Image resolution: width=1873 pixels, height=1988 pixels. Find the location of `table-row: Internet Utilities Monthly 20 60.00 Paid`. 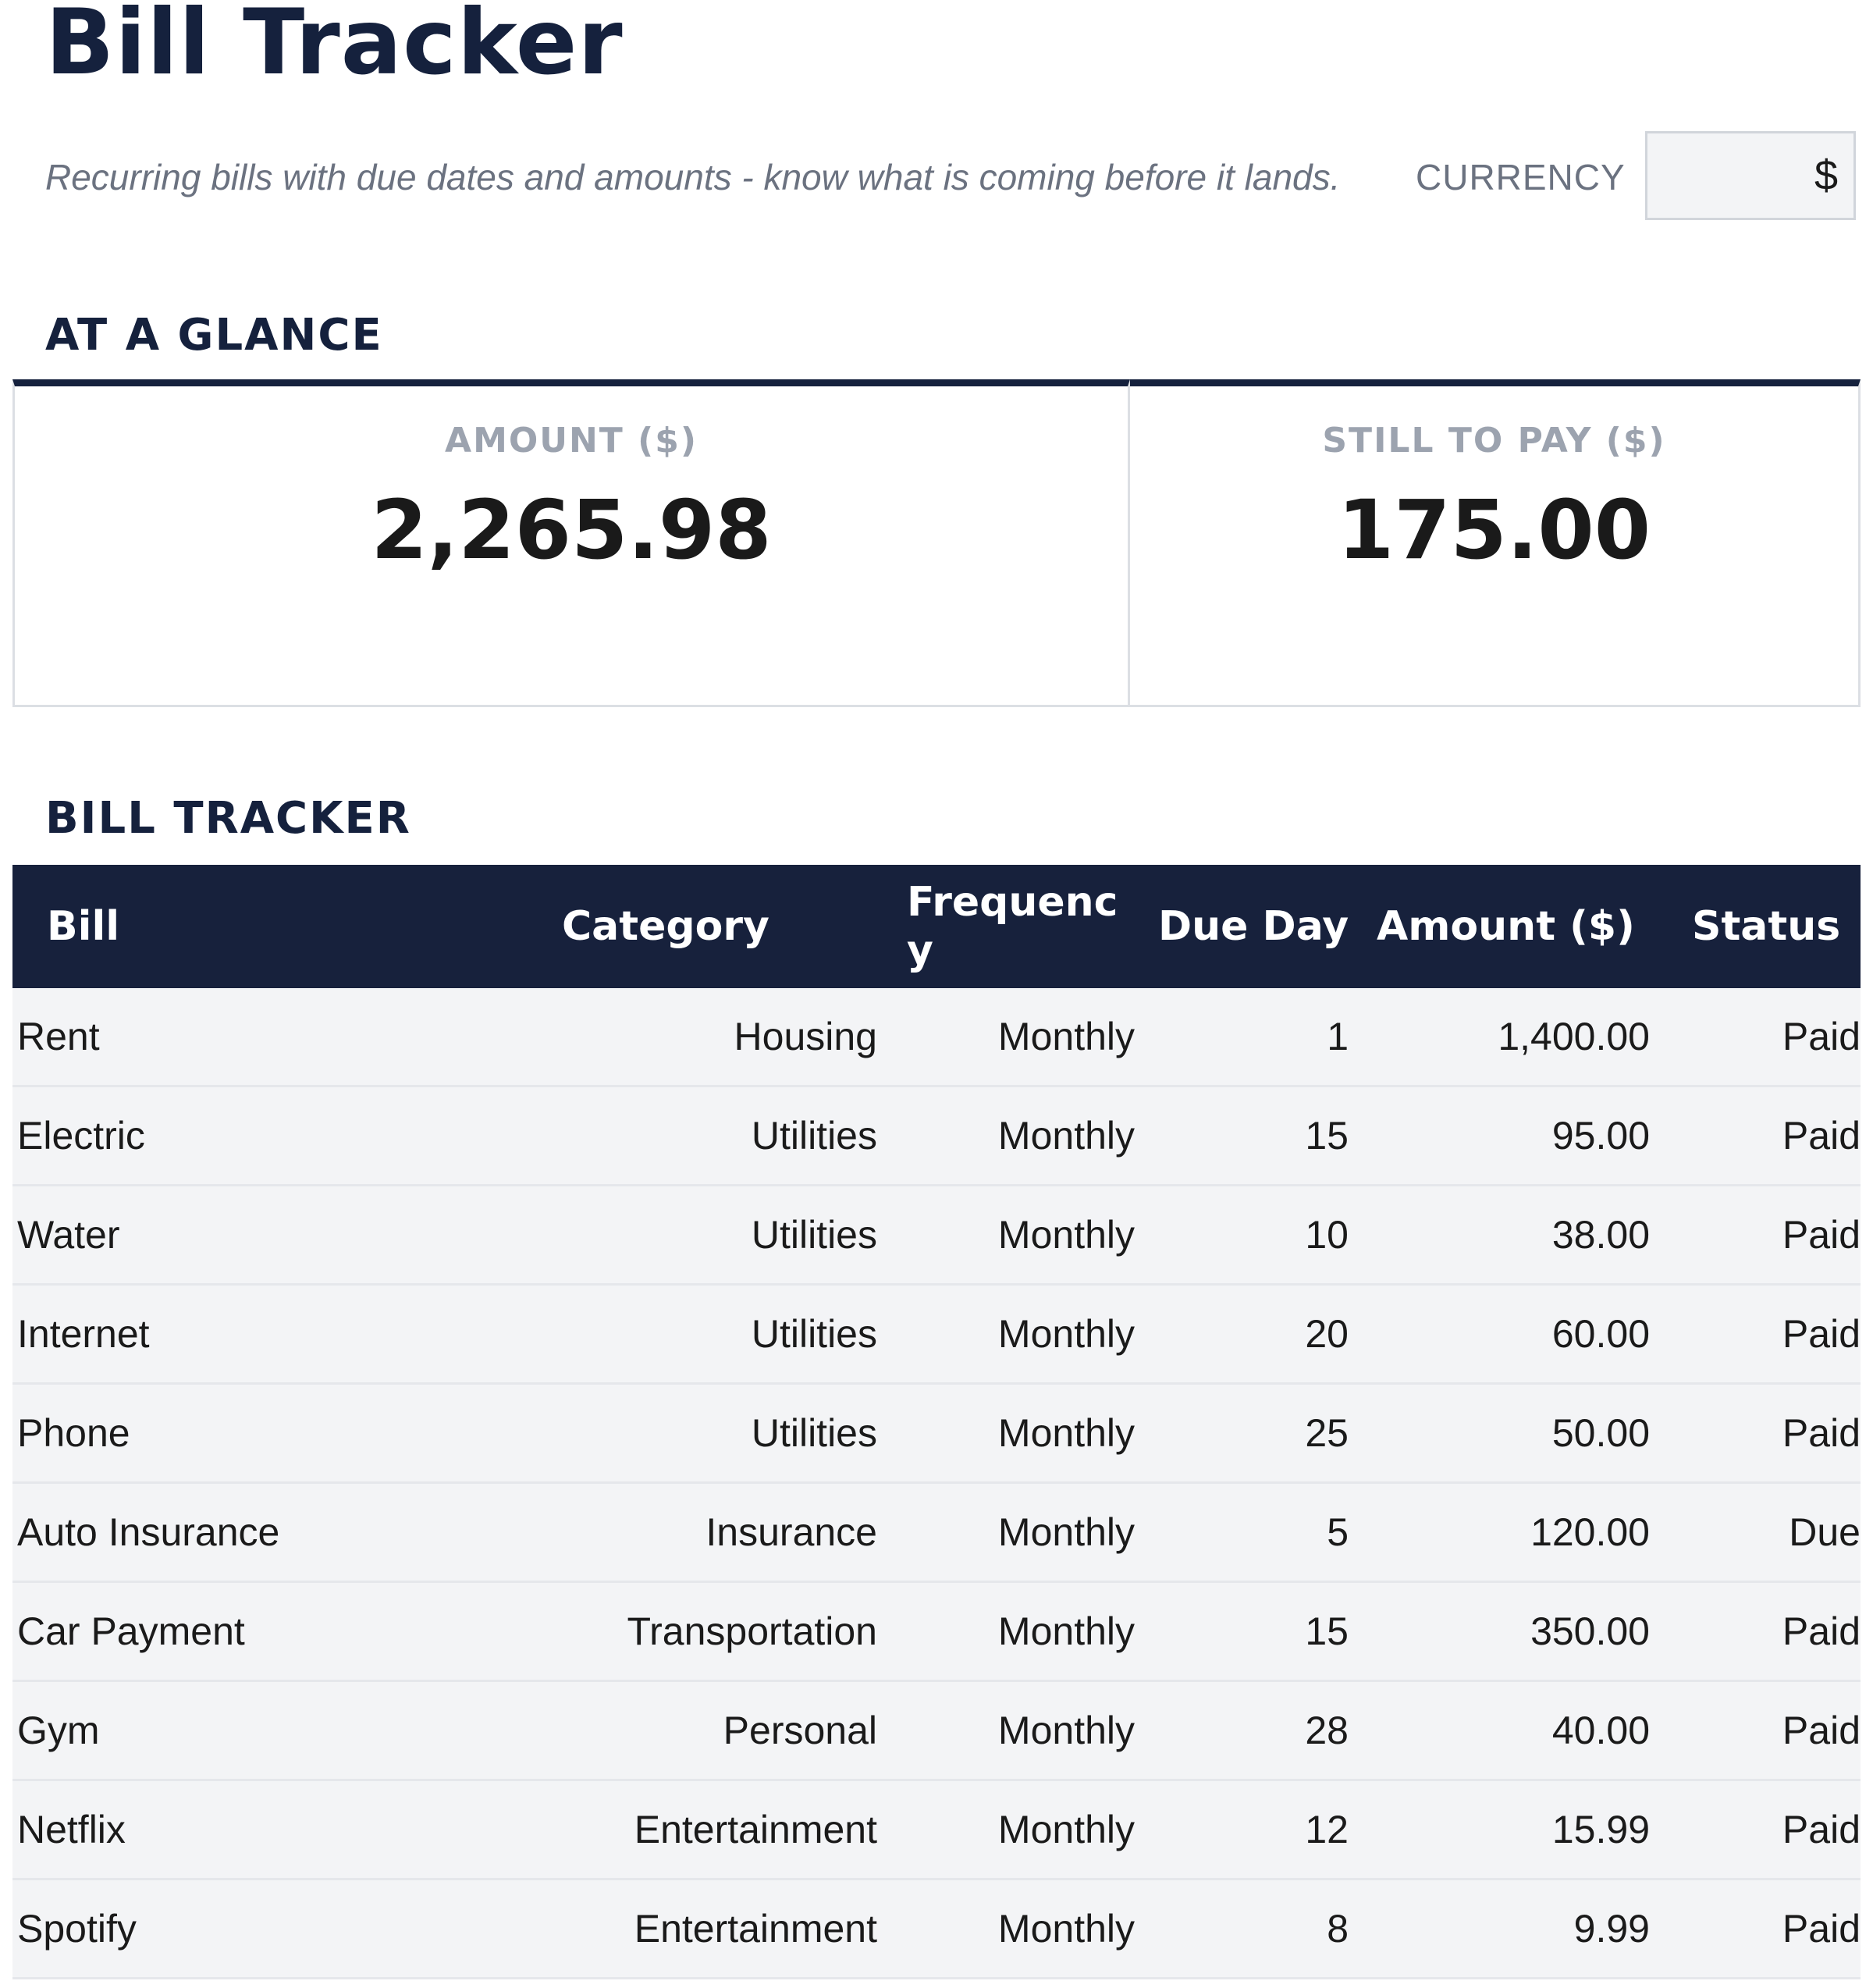

table-row: Internet Utilities Monthly 20 60.00 Paid is located at coordinates (936, 1334).